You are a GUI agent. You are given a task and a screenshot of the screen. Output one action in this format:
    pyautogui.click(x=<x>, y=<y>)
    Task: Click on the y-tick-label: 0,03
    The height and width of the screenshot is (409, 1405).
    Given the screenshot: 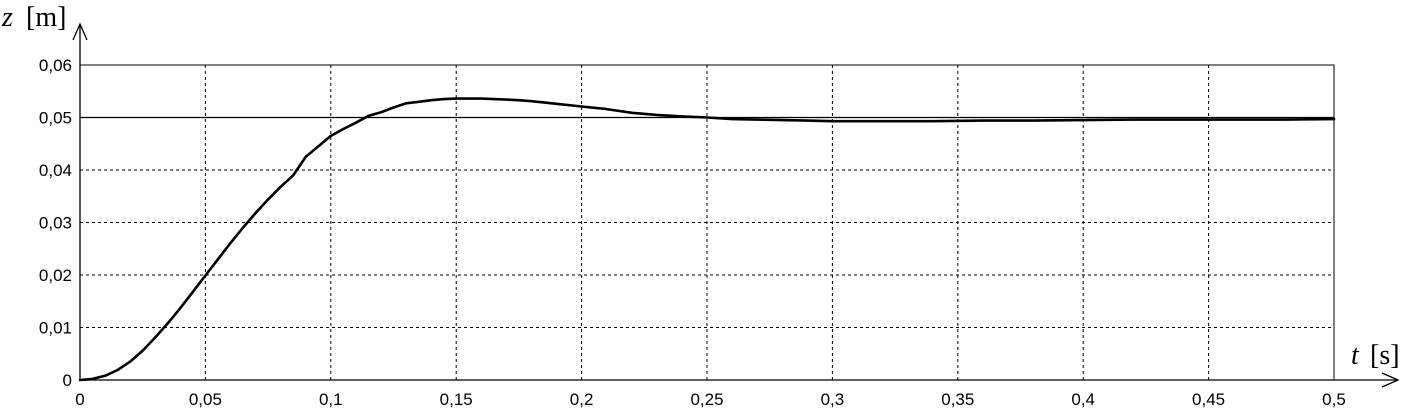 What is the action you would take?
    pyautogui.click(x=55, y=223)
    